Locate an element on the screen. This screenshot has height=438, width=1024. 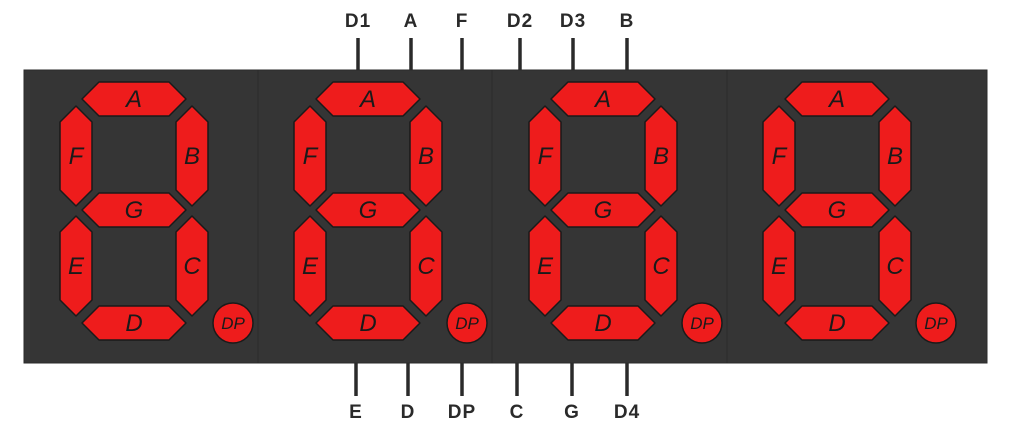
pin-top-label: F is located at coordinates (462, 21).